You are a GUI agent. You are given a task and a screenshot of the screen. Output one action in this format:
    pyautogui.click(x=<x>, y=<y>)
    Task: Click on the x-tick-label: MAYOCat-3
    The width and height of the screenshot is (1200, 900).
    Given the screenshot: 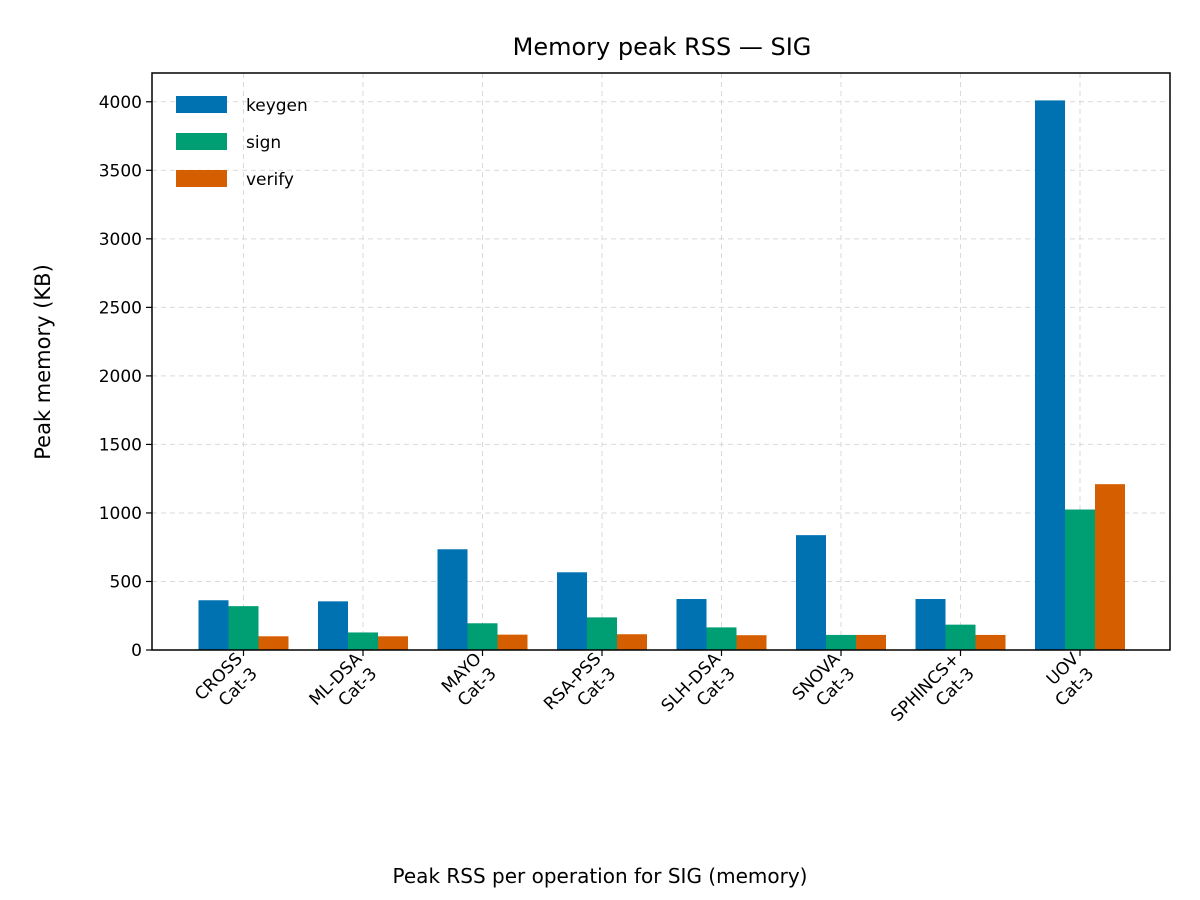 What is the action you would take?
    pyautogui.click(x=469, y=680)
    